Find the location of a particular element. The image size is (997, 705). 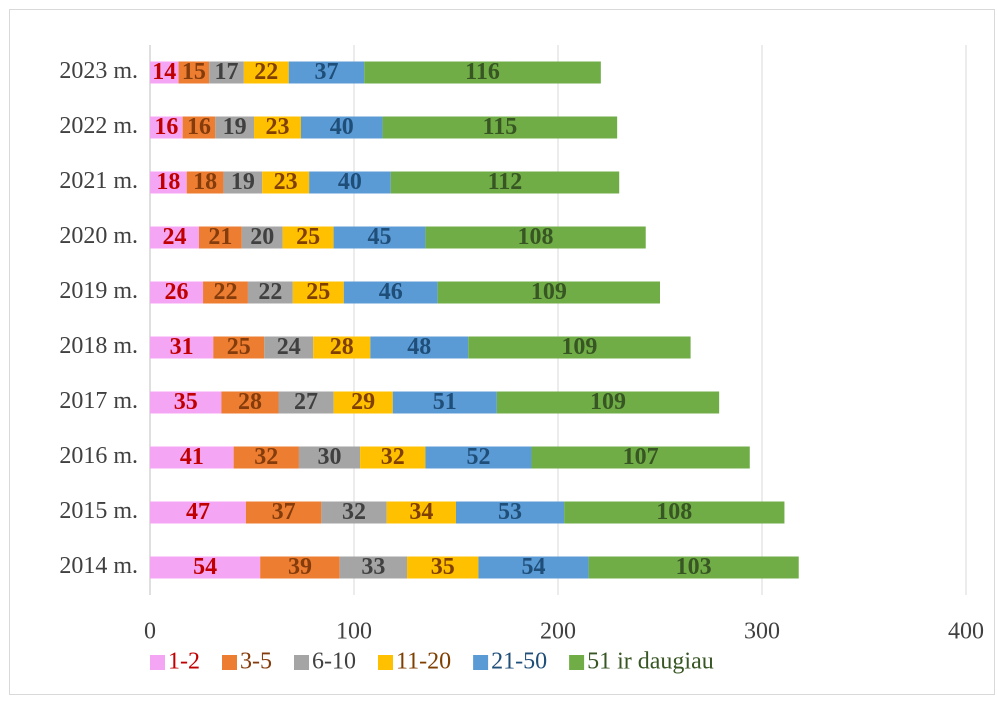

y-tick-label: 2019 m. is located at coordinates (98, 291).